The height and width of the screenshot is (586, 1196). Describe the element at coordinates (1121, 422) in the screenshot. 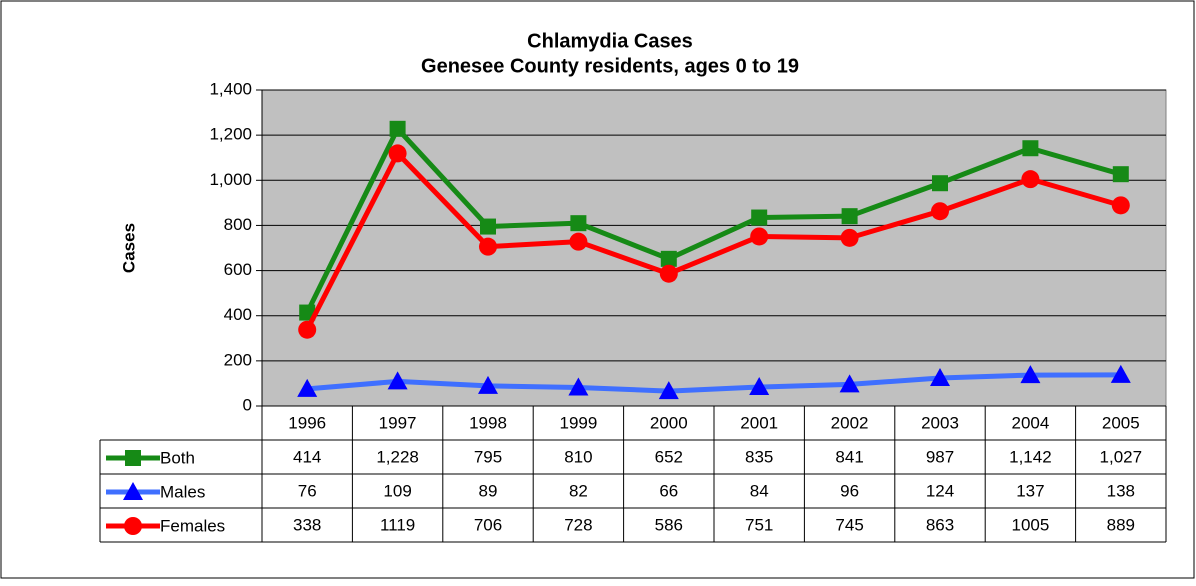

I see `x-tick-label: 2005` at that location.